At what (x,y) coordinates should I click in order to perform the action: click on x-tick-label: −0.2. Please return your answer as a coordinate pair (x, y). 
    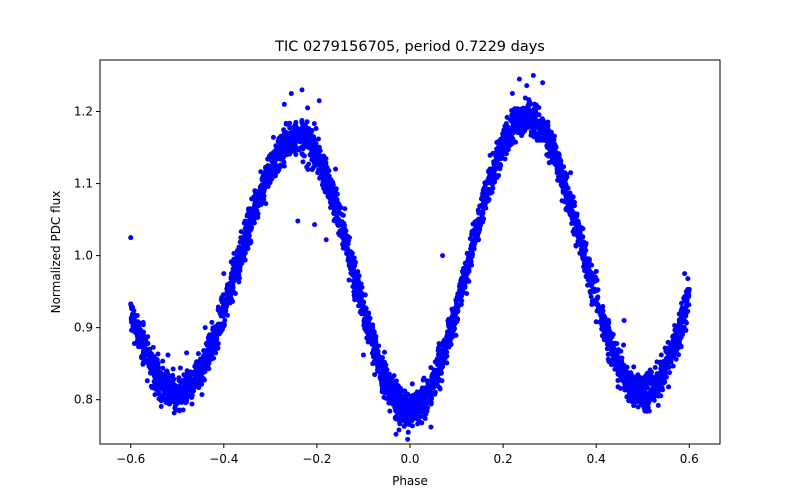
    Looking at the image, I should click on (316, 459).